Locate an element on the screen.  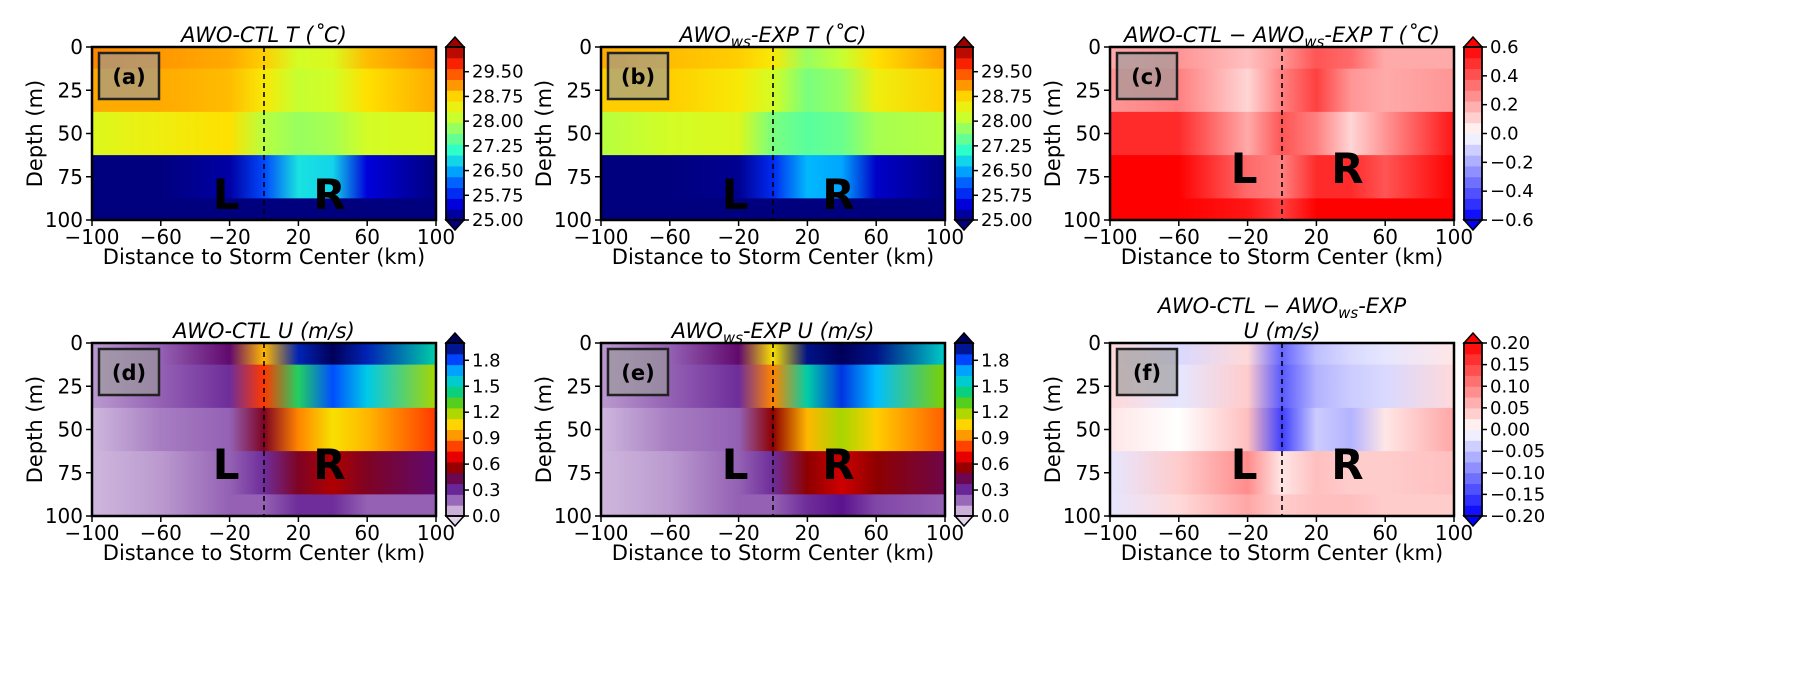
colorbar-tick-label: 1.5 is located at coordinates (486, 386).